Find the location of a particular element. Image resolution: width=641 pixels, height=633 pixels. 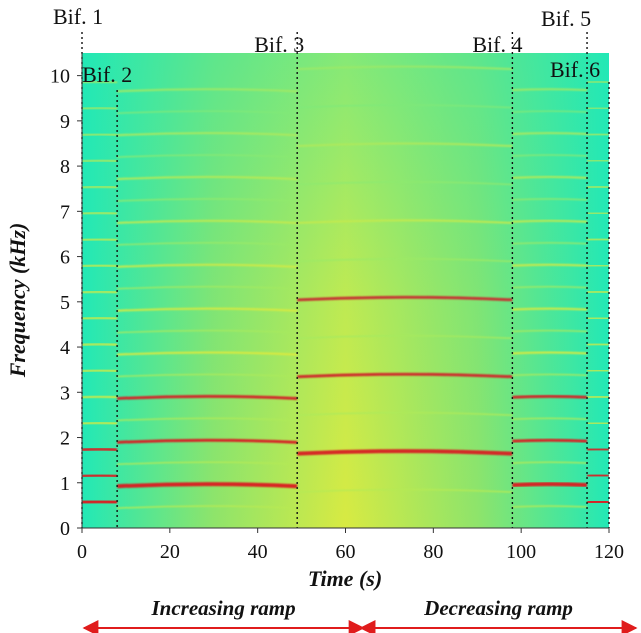

y-axis: 0 1 2 3 4 5 6 7 8 9 10 is located at coordinates (66, 296).